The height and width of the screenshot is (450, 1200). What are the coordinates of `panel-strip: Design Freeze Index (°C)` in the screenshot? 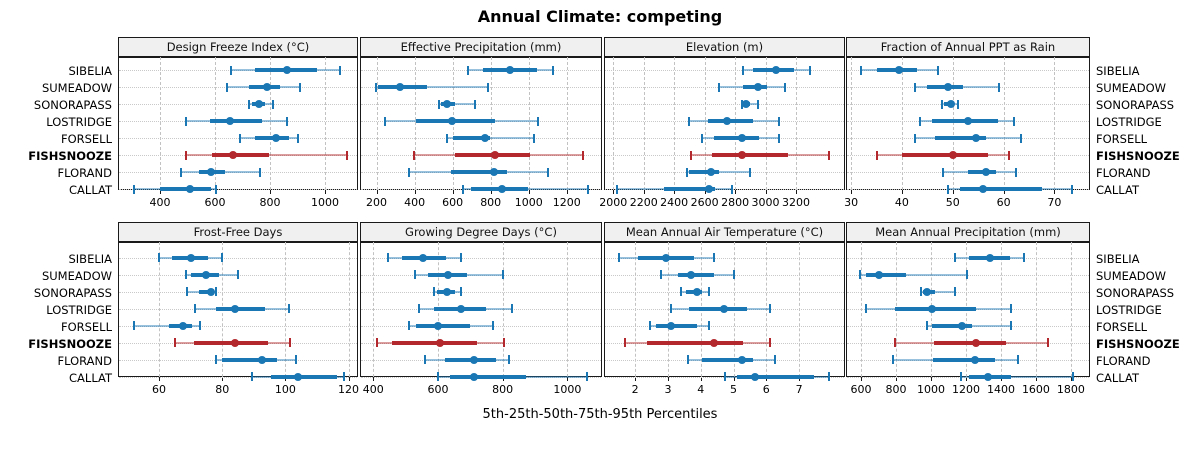 It's located at (238, 47).